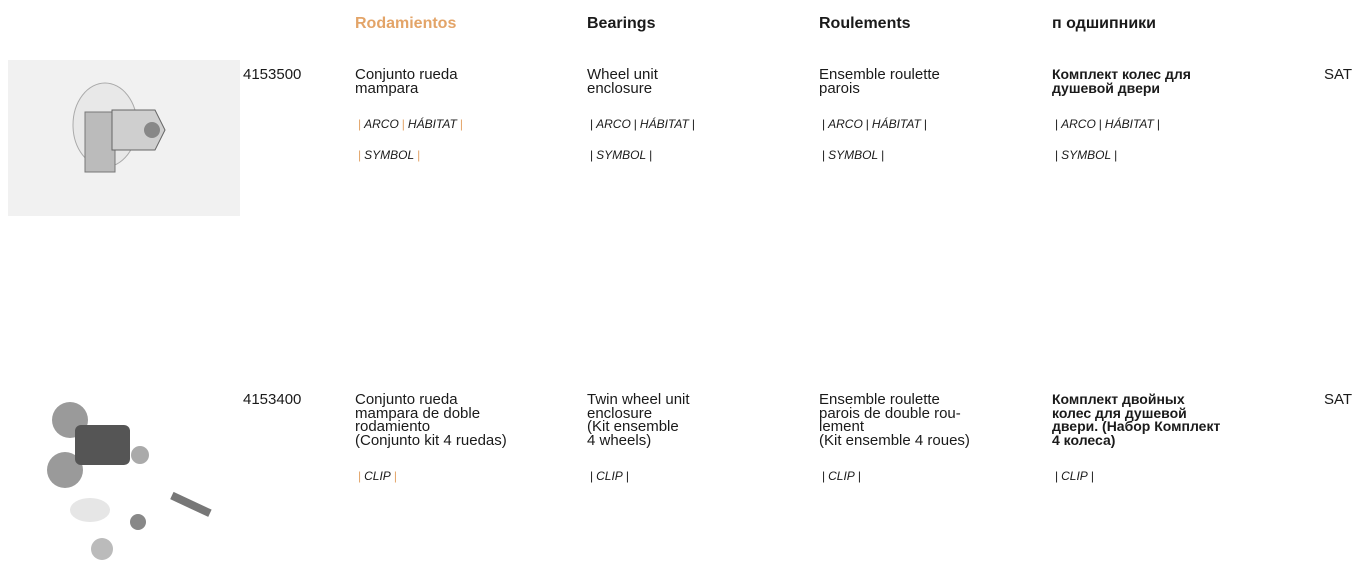 This screenshot has height=564, width=1370. I want to click on description-line: parois de double rou-, so click(890, 413).